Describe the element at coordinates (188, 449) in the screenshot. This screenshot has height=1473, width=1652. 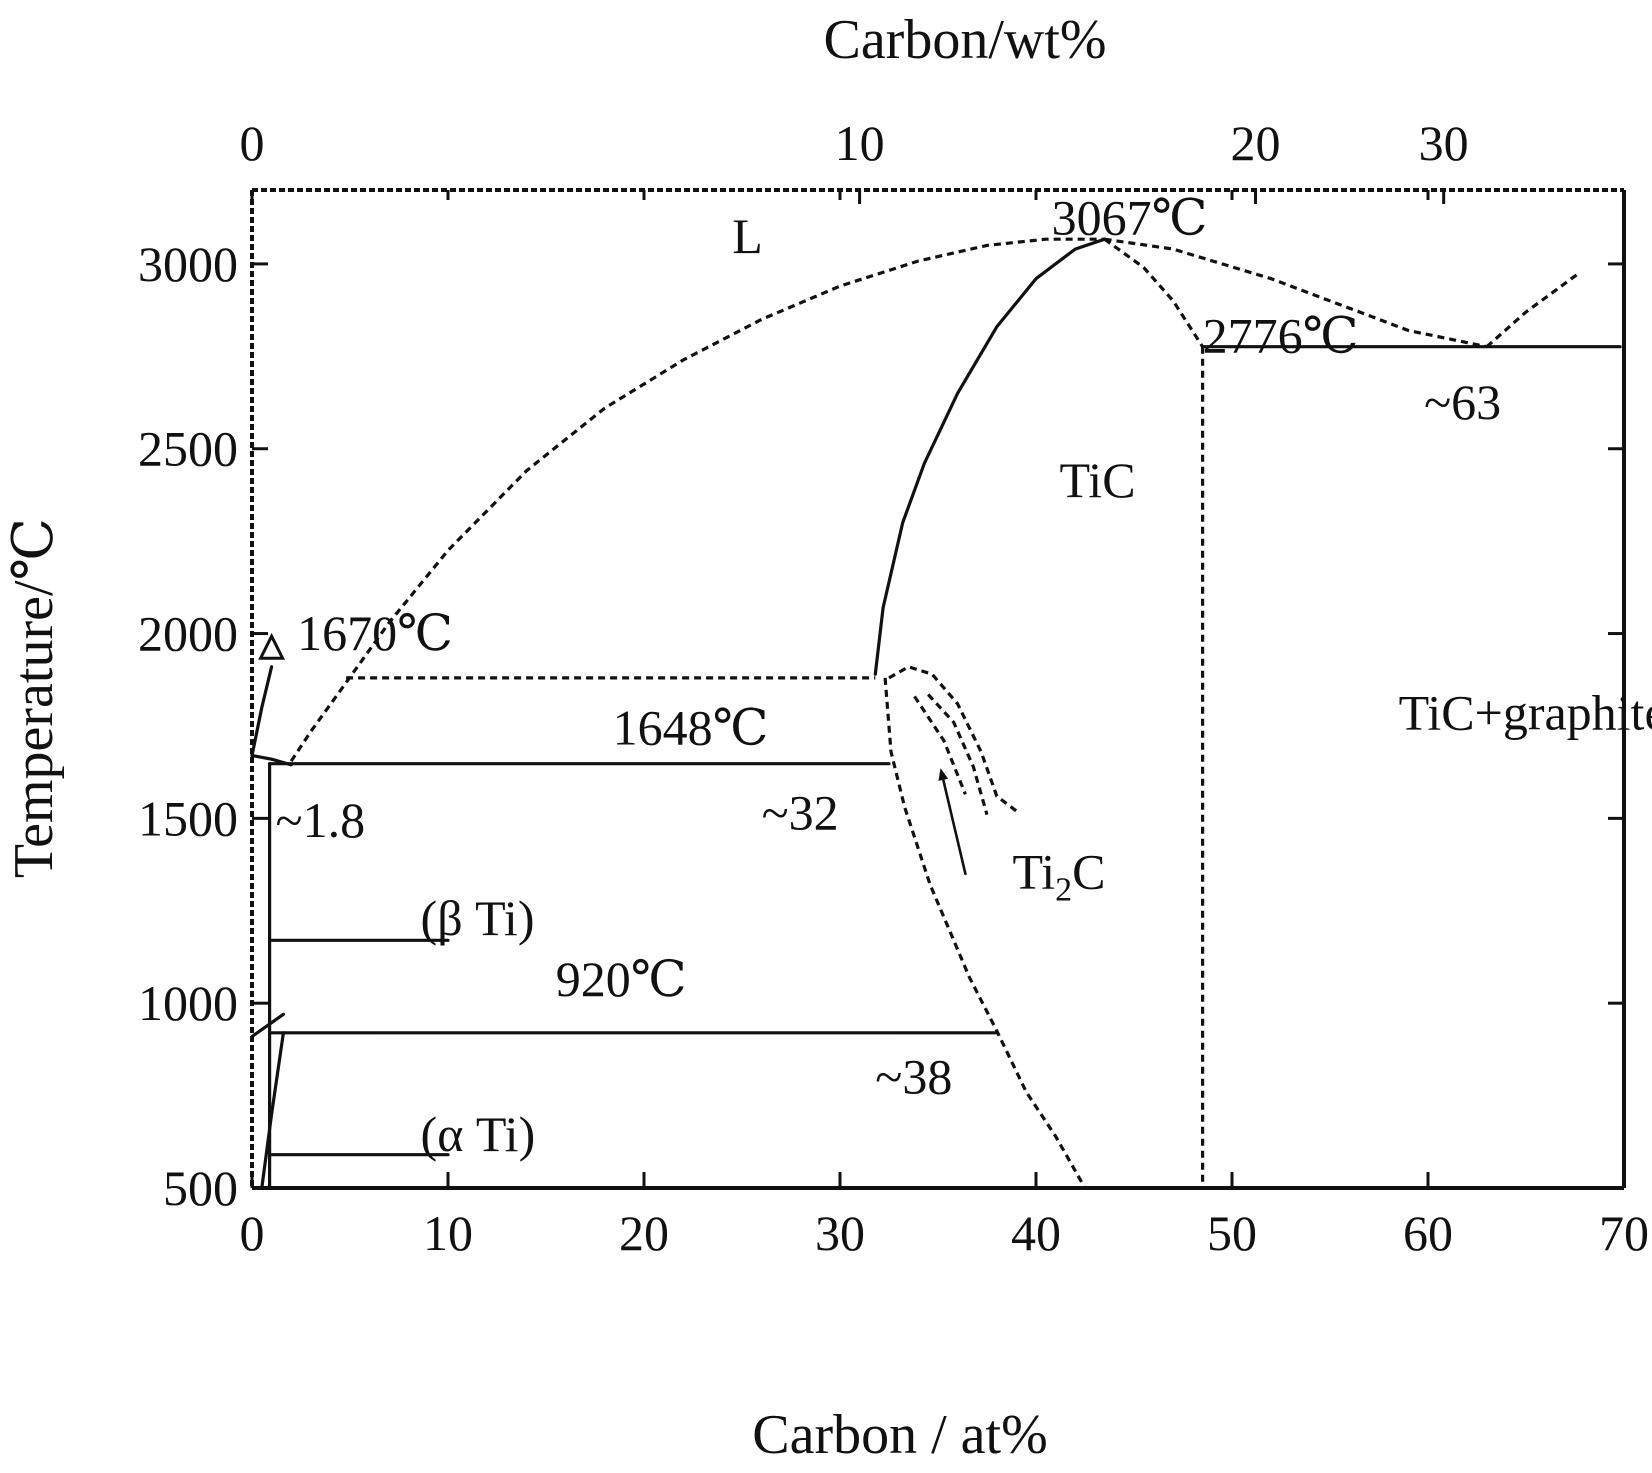
I see `y-tick-label: 2500` at that location.